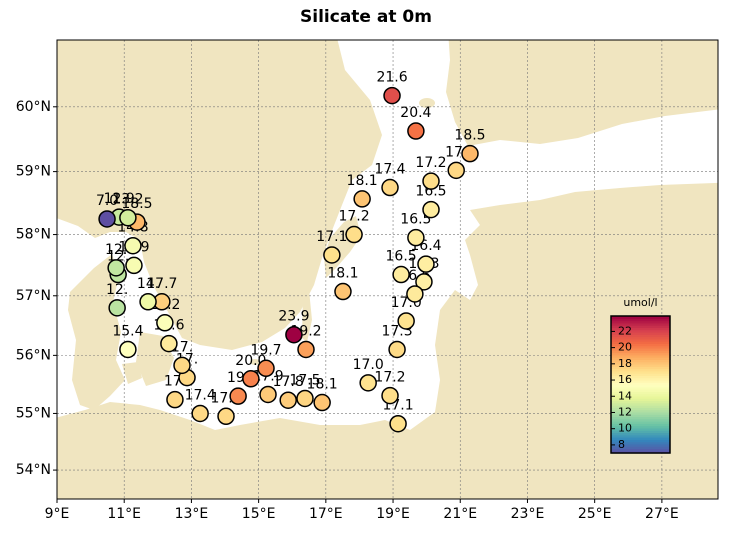 The width and height of the screenshot is (732, 541). Describe the element at coordinates (116, 250) in the screenshot. I see `data-label: 12.` at that location.